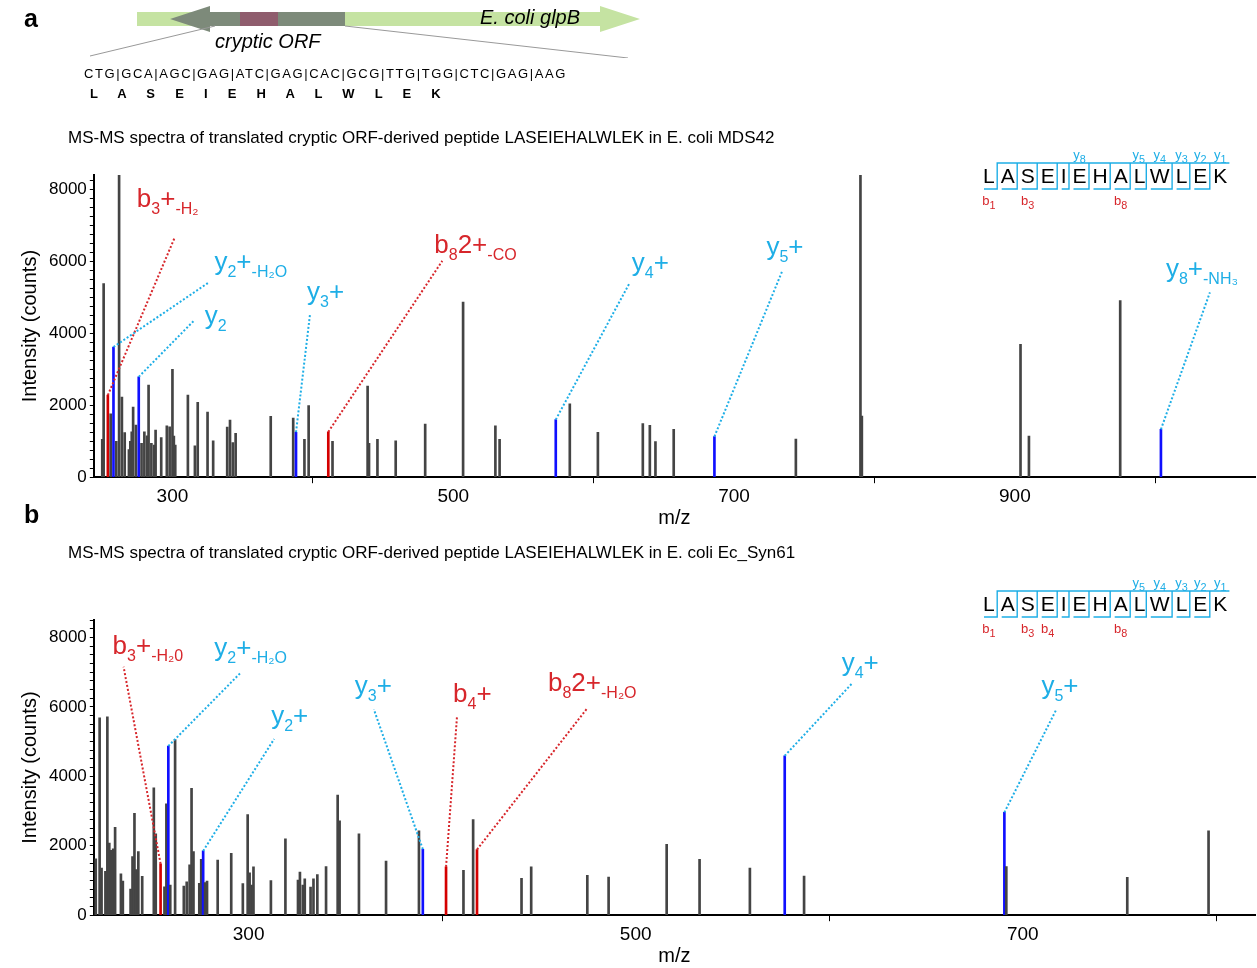  What do you see at coordinates (1015, 495) in the screenshot?
I see `x-tick-label: 900` at bounding box center [1015, 495].